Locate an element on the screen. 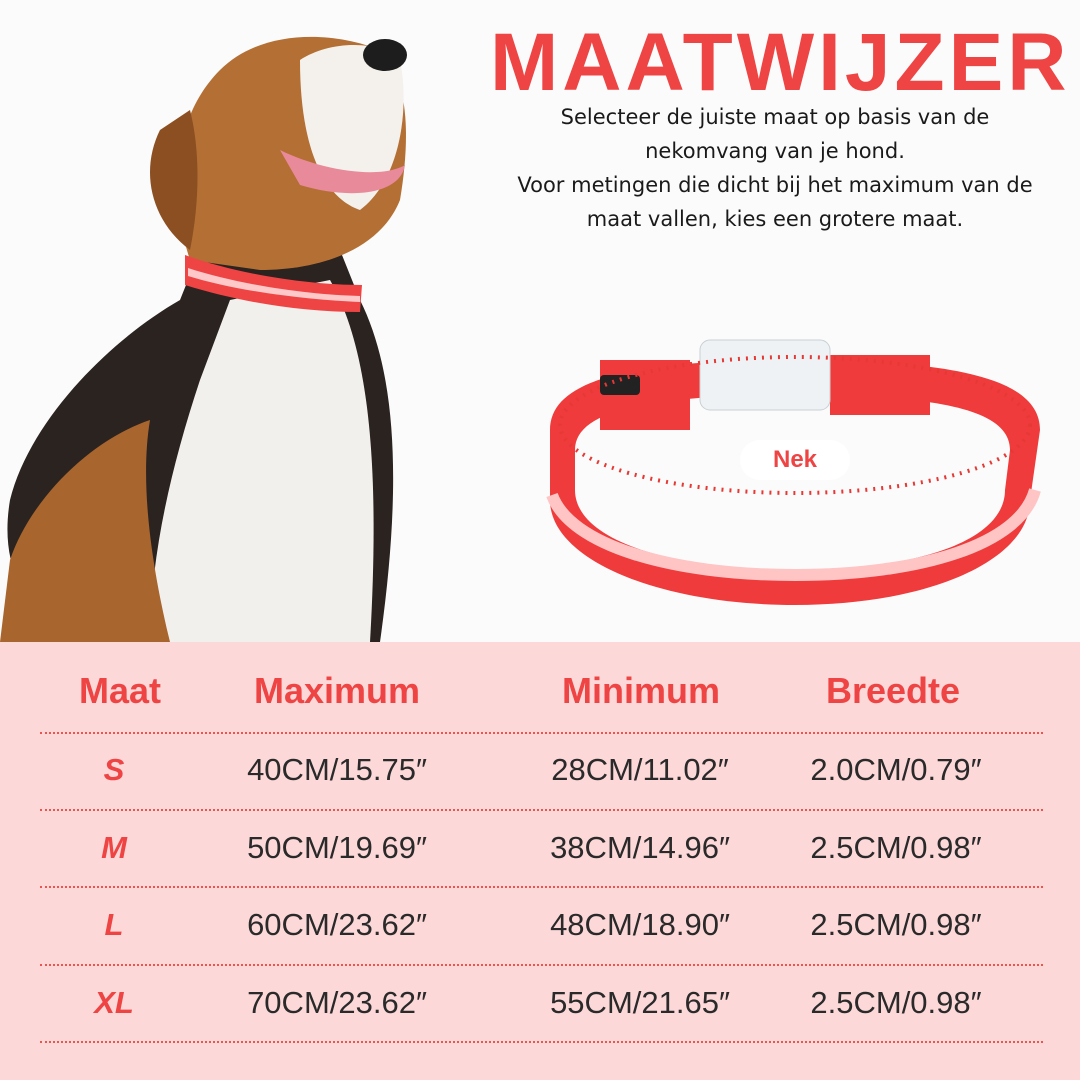 The width and height of the screenshot is (1080, 1080). collar-photo is located at coordinates (793, 472).